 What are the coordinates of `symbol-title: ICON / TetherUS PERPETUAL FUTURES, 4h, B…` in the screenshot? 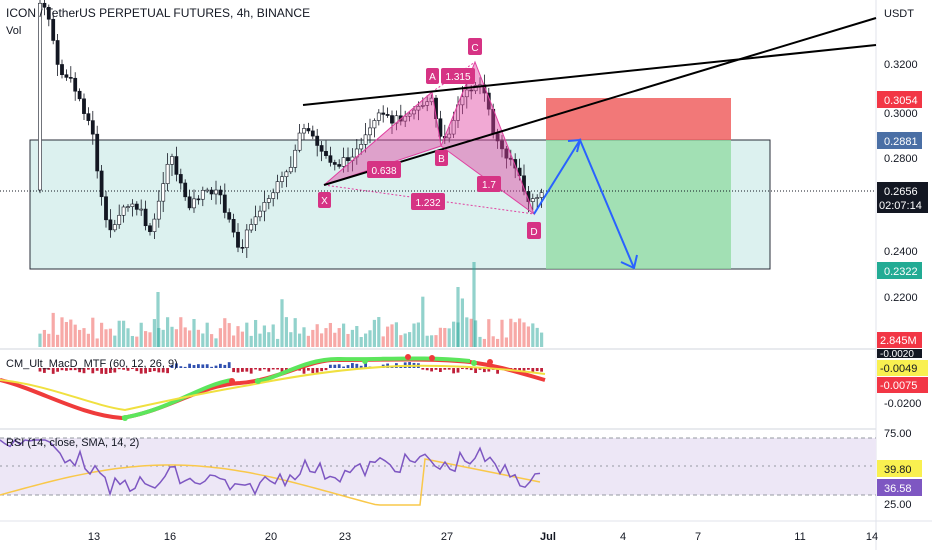 It's located at (158, 13).